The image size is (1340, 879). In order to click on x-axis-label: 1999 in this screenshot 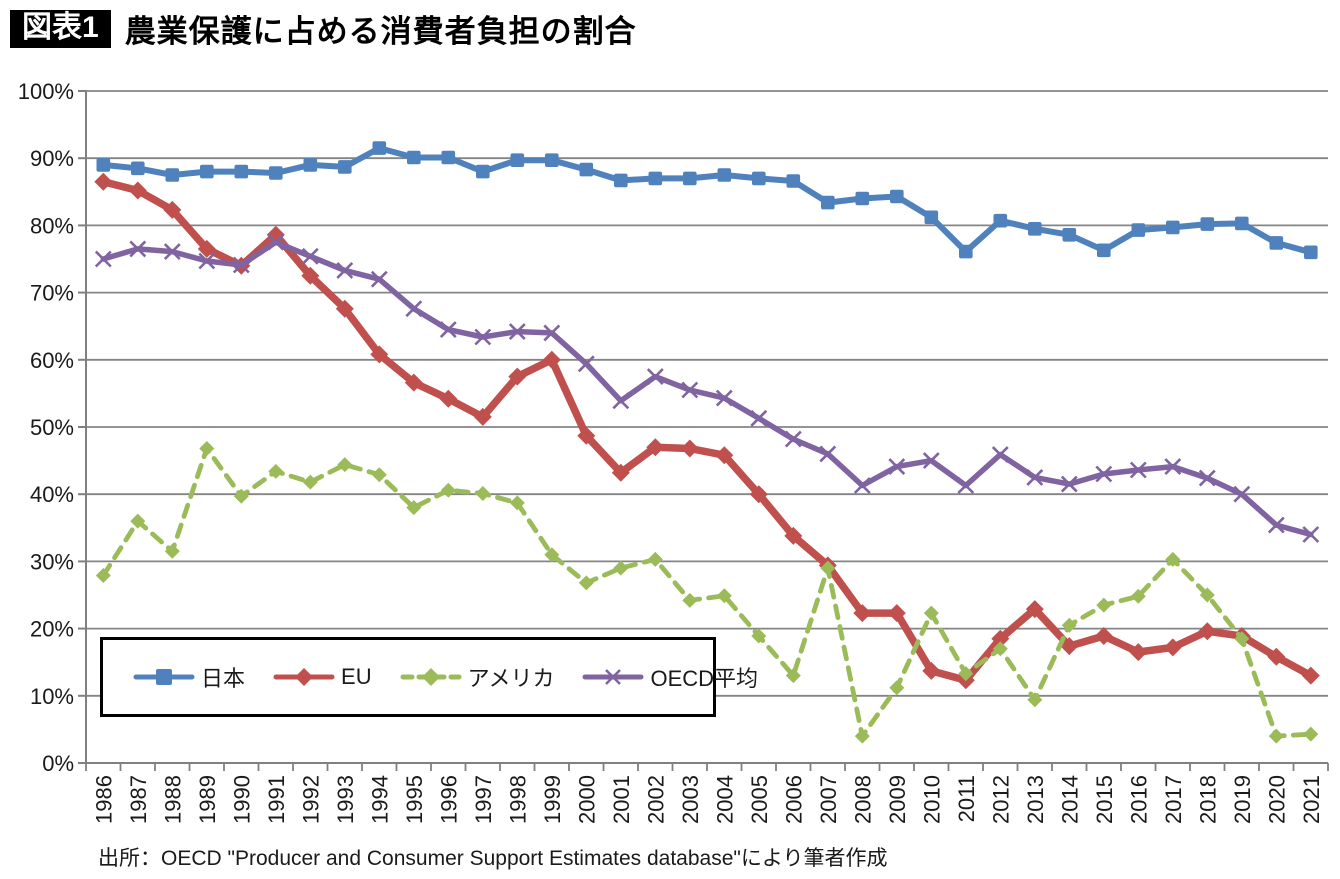, I will do `click(552, 799)`.